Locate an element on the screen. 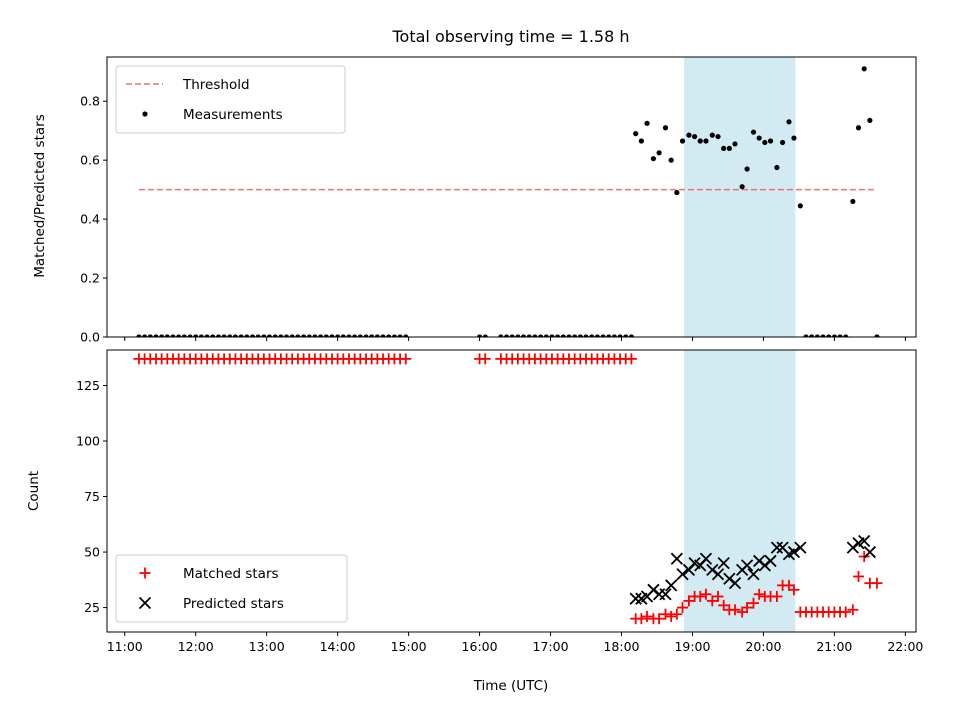  observing-window-shade is located at coordinates (739, 197).